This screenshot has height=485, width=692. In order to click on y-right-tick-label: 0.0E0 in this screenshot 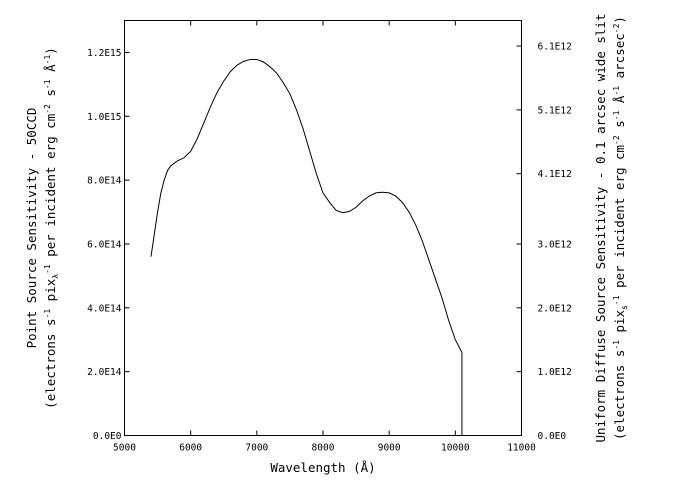, I will do `click(552, 436)`.